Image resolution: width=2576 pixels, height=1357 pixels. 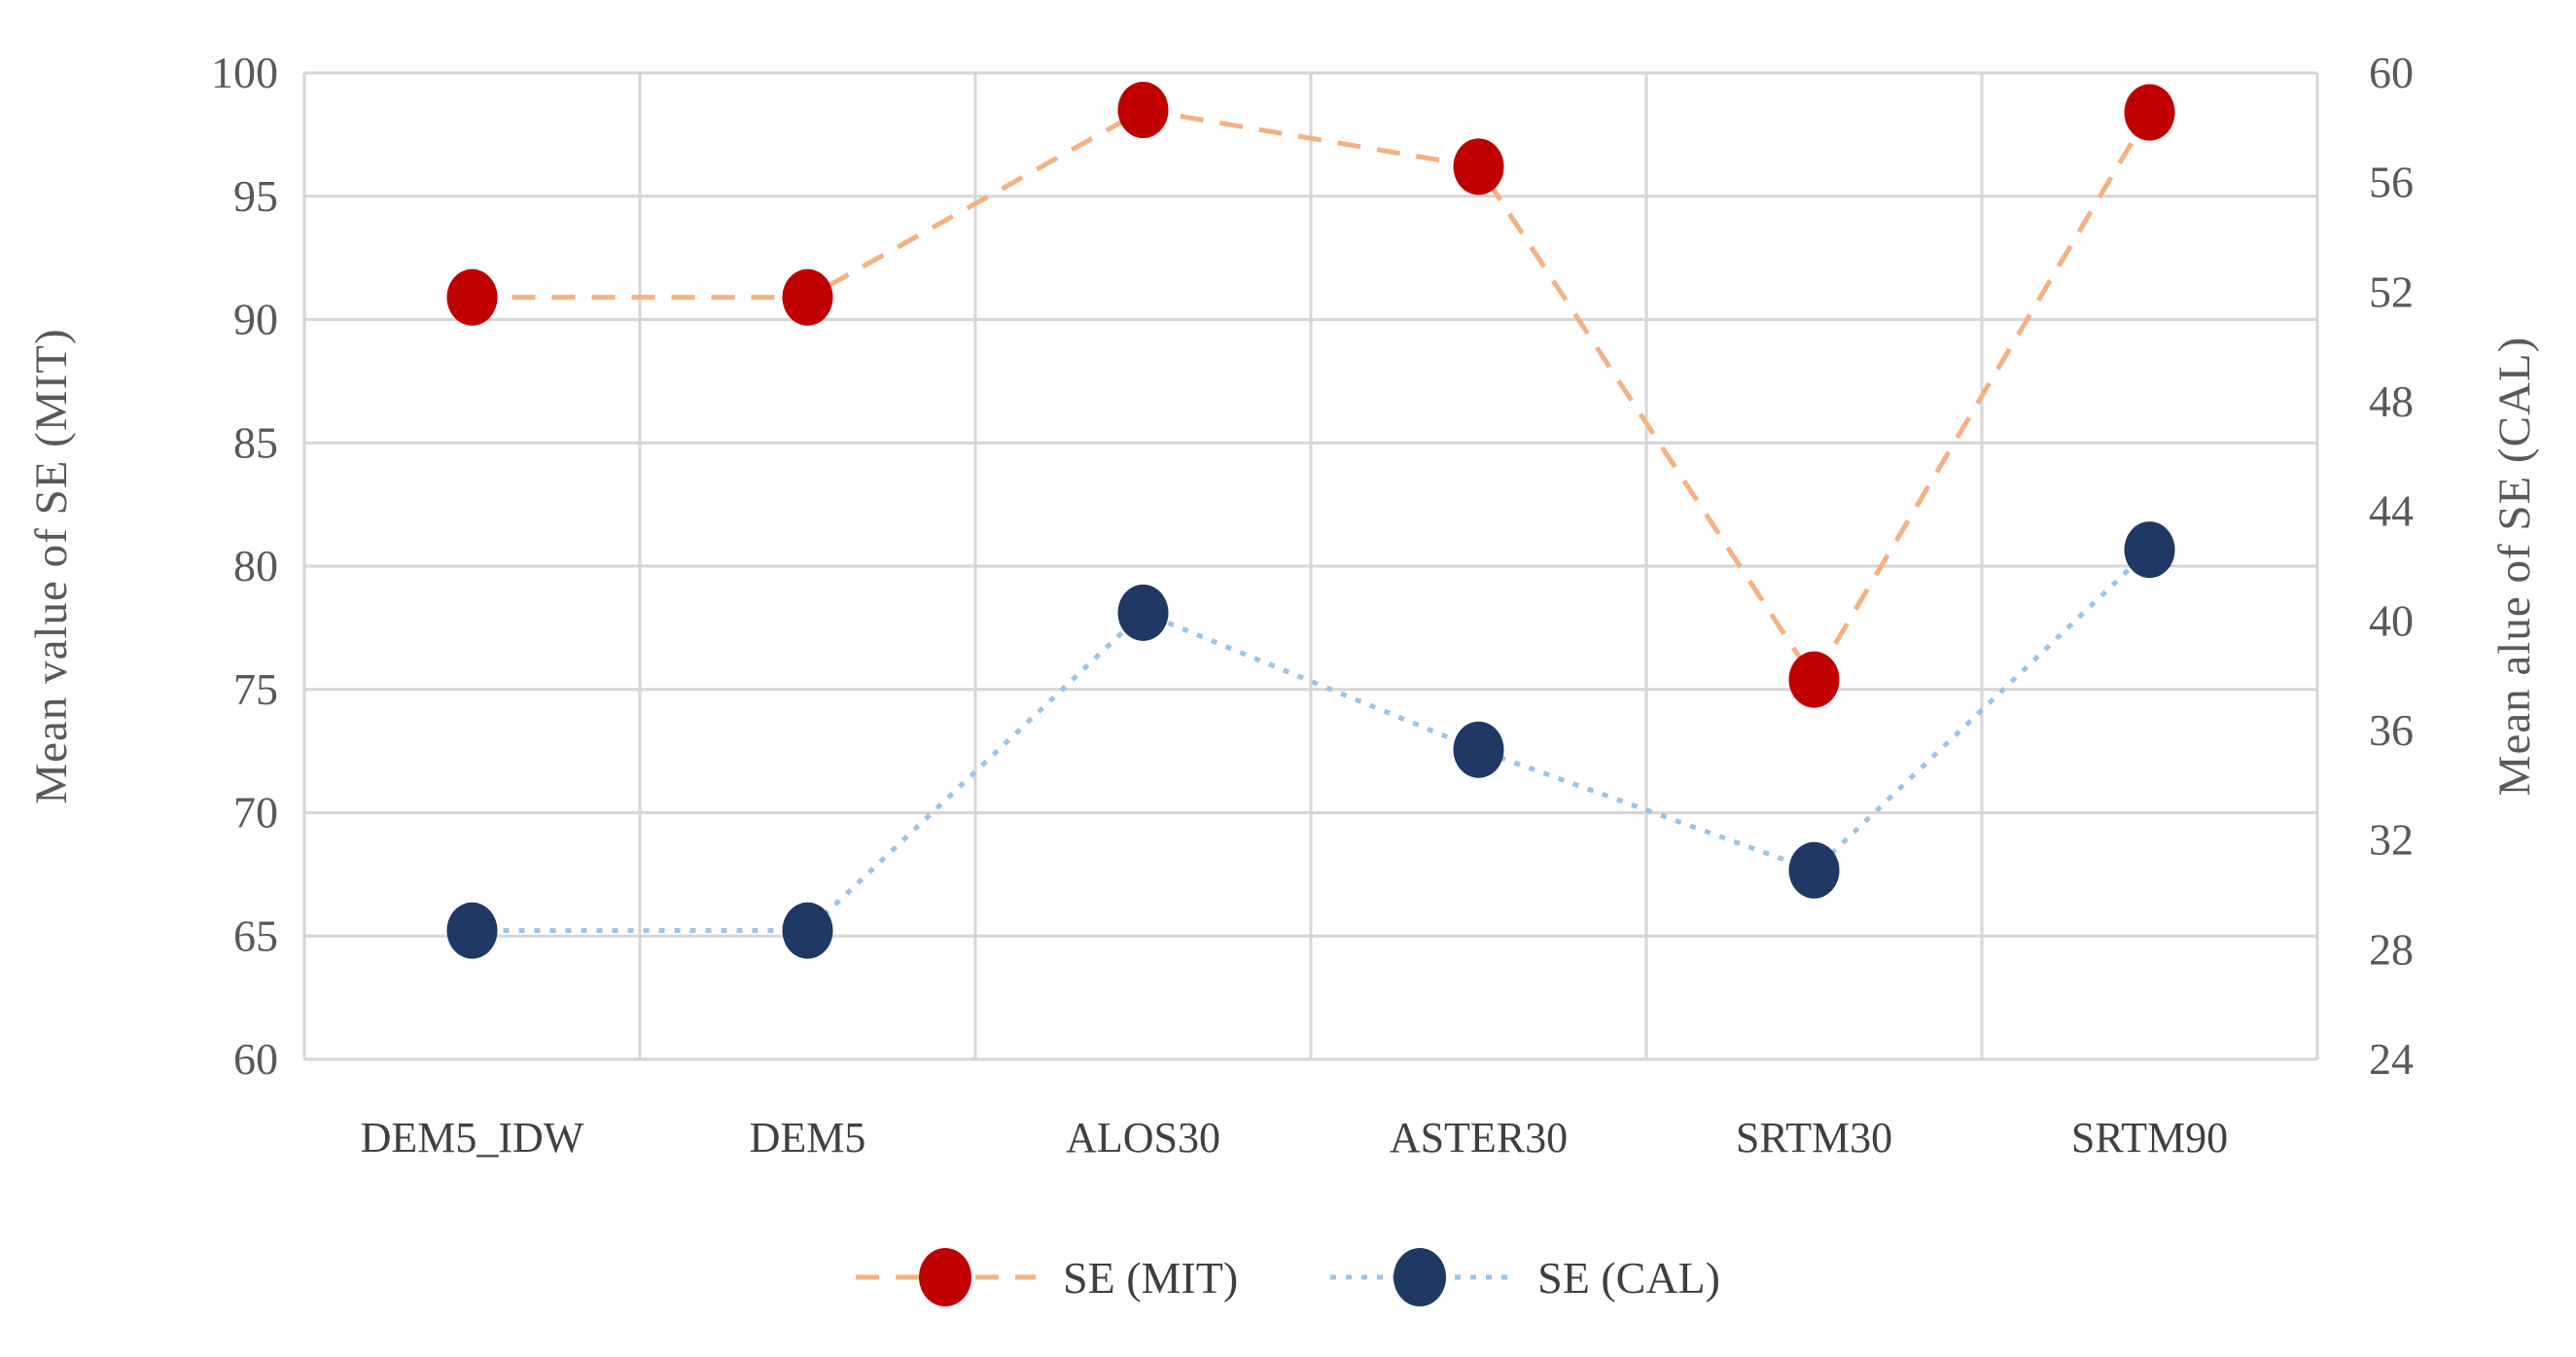 What do you see at coordinates (2391, 401) in the screenshot?
I see `right-axis-tick-label: 48` at bounding box center [2391, 401].